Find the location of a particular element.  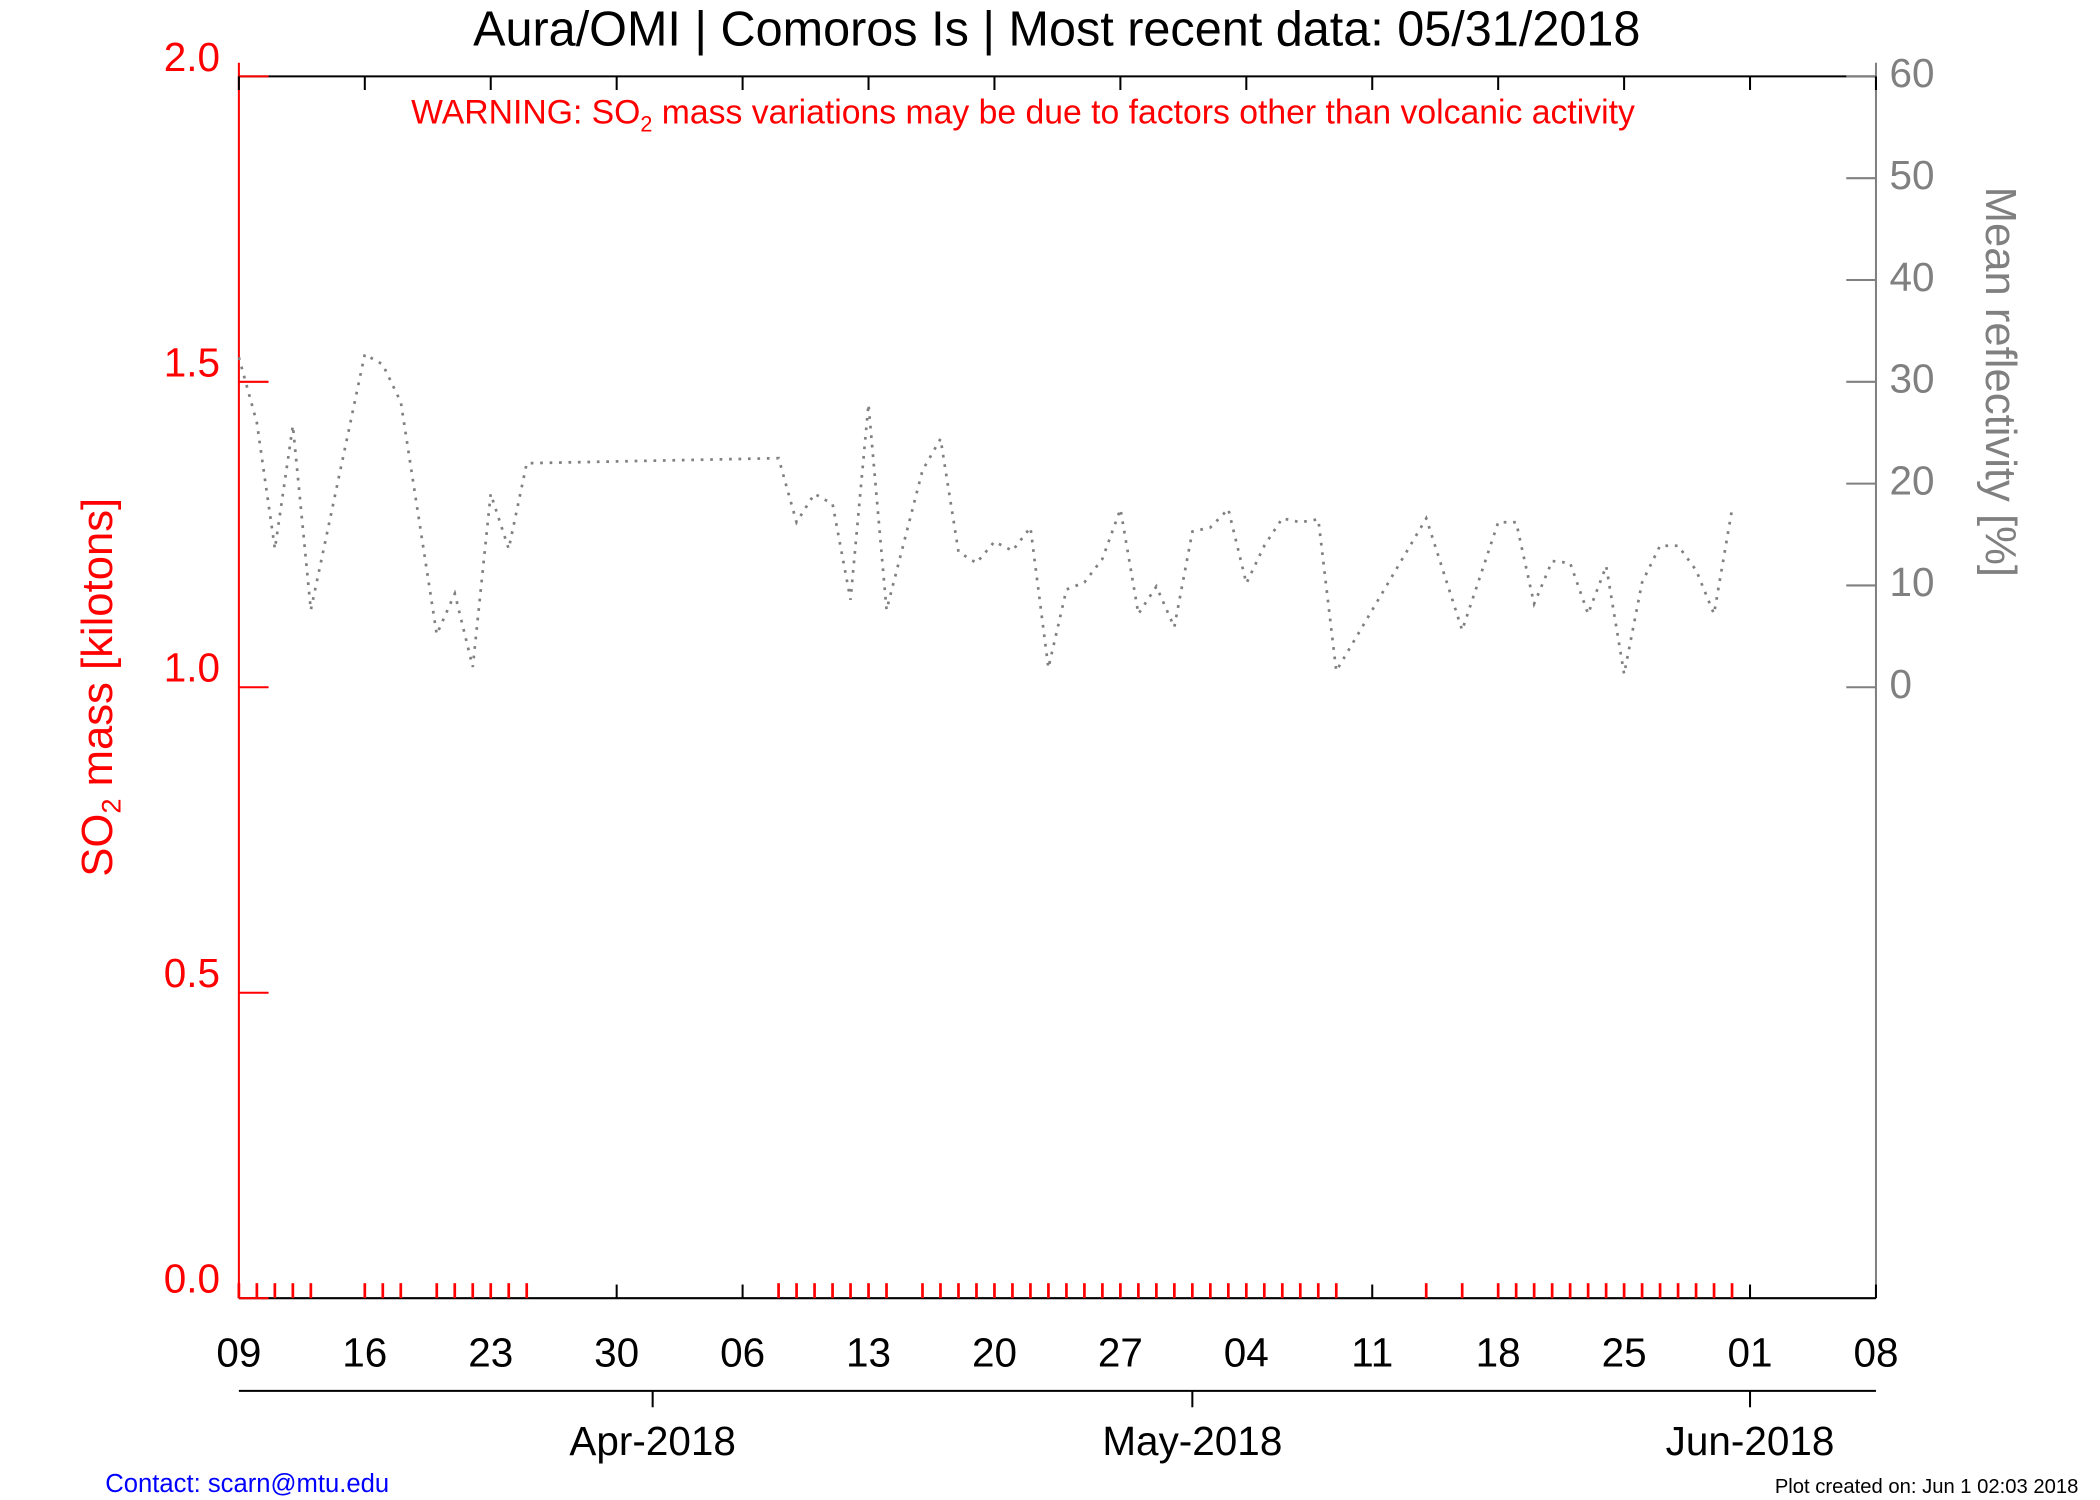

created-note: Plot created on: Jun 1 02:03 2018 is located at coordinates (1927, 1487).